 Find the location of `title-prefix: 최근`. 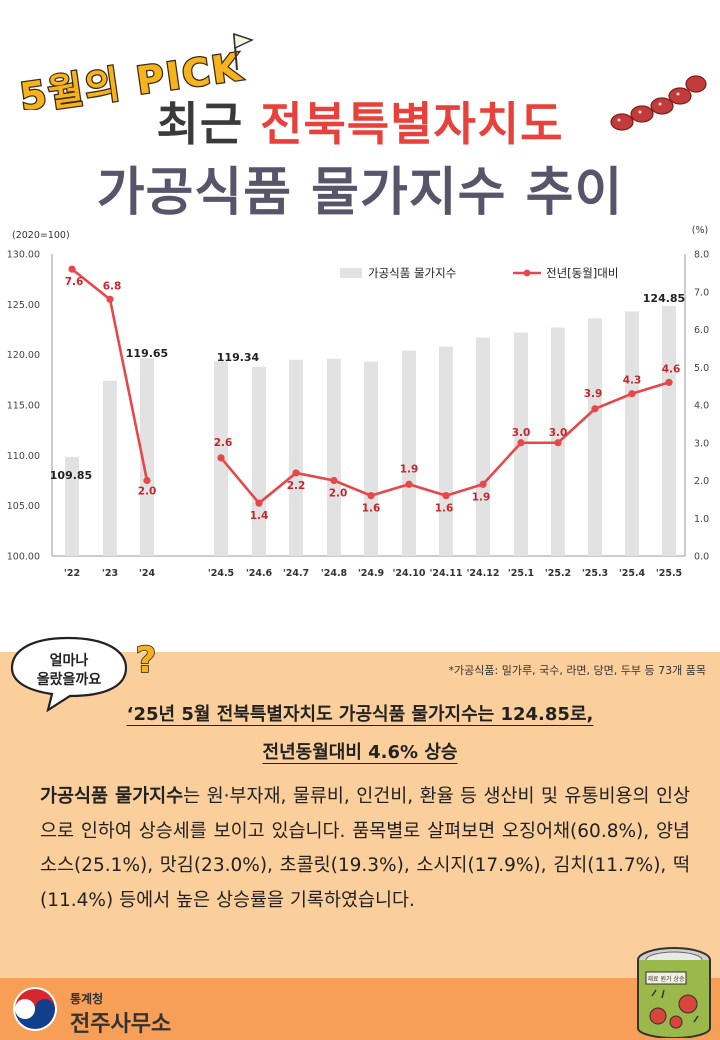

title-prefix: 최근 is located at coordinates (208, 124).